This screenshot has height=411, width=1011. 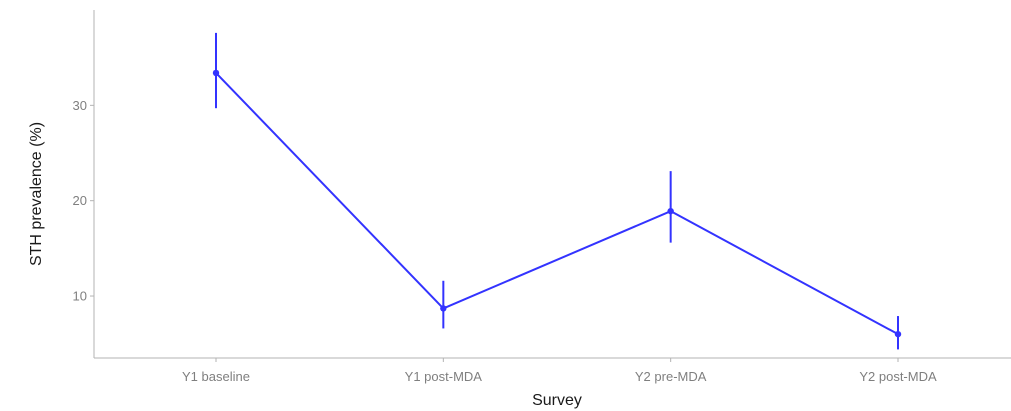 What do you see at coordinates (444, 376) in the screenshot?
I see `x-tick-label: Y1 post-MDA` at bounding box center [444, 376].